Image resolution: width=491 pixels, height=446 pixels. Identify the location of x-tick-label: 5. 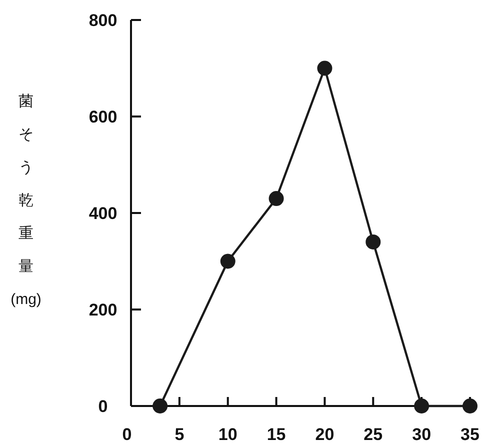
(179, 434).